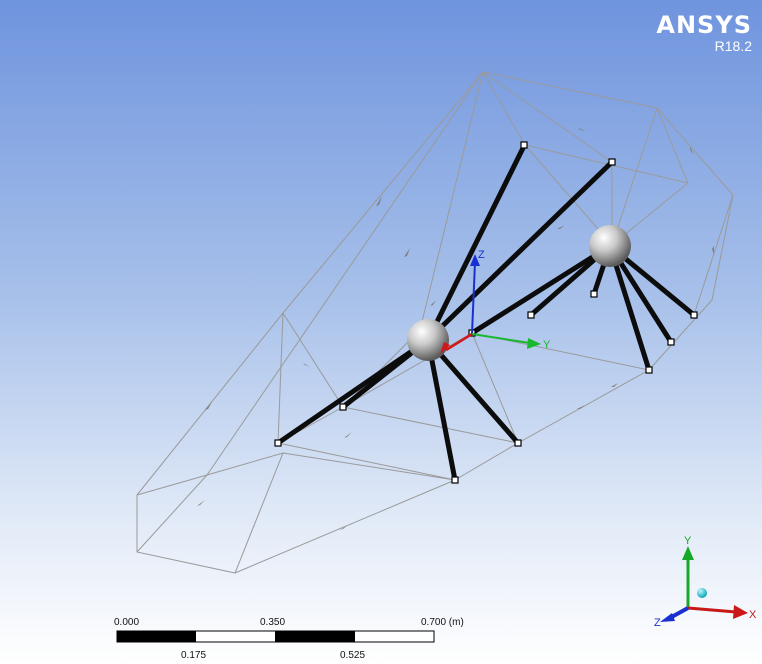 This screenshot has height=664, width=762. What do you see at coordinates (442, 622) in the screenshot?
I see `scale-label-top-2: 0.700 (m)` at bounding box center [442, 622].